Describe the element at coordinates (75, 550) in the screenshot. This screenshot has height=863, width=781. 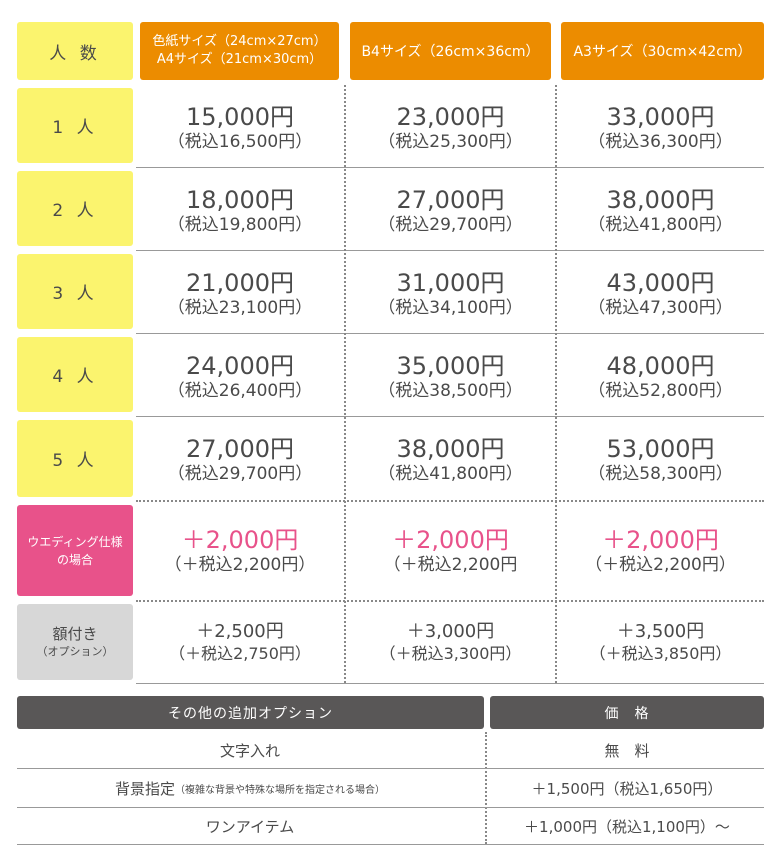
I see `wedding-label: ウエディング仕様 の場合` at that location.